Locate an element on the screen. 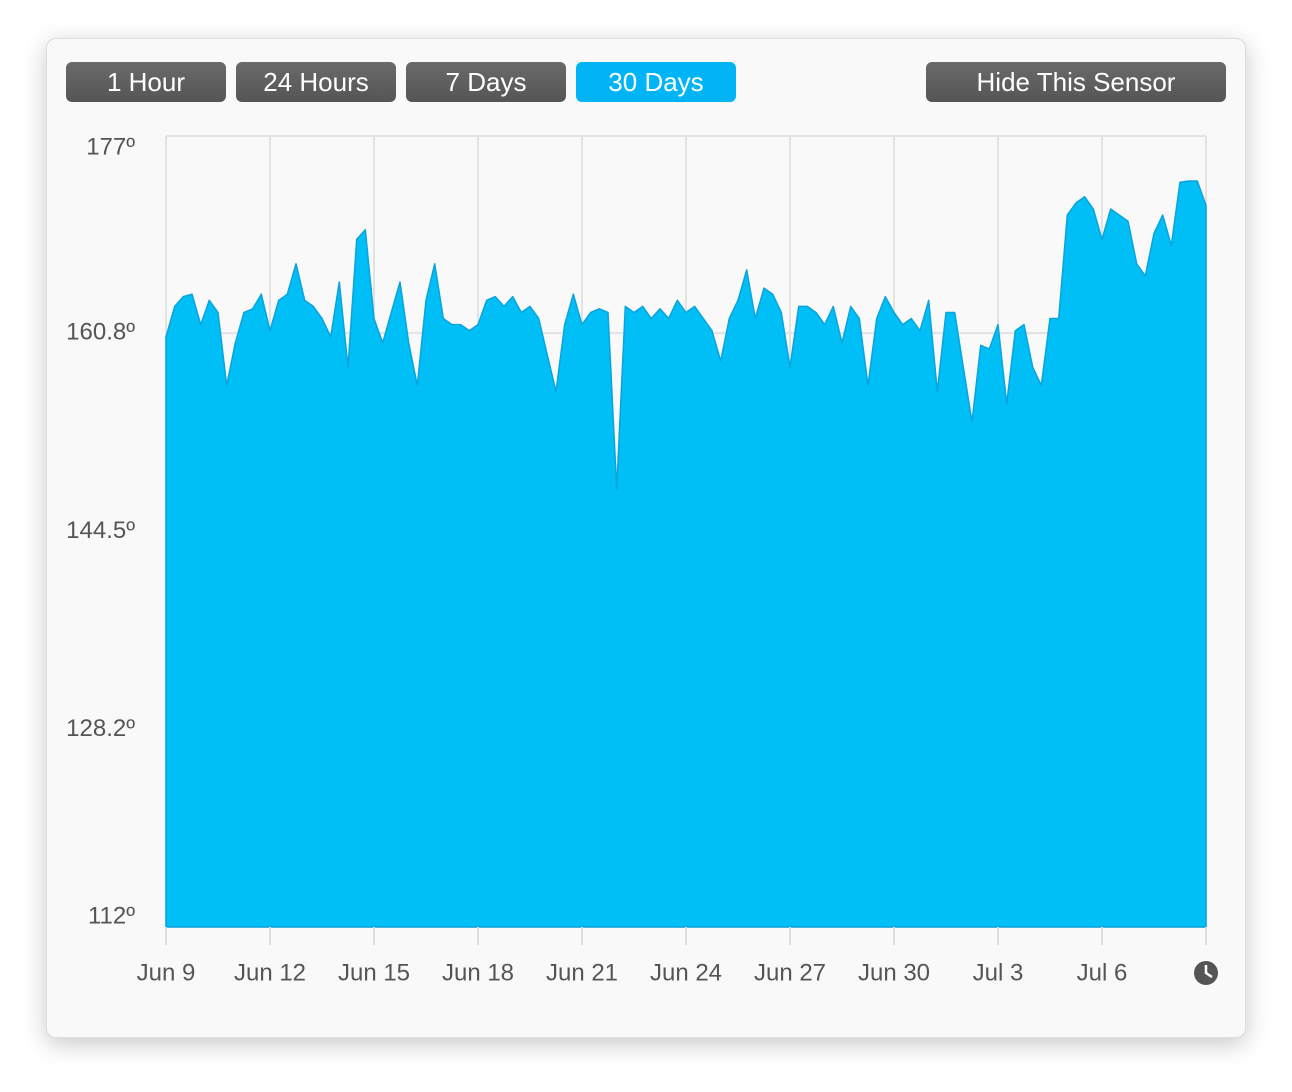 The height and width of the screenshot is (1092, 1292). x-tick-label: Jun 24 is located at coordinates (686, 972).